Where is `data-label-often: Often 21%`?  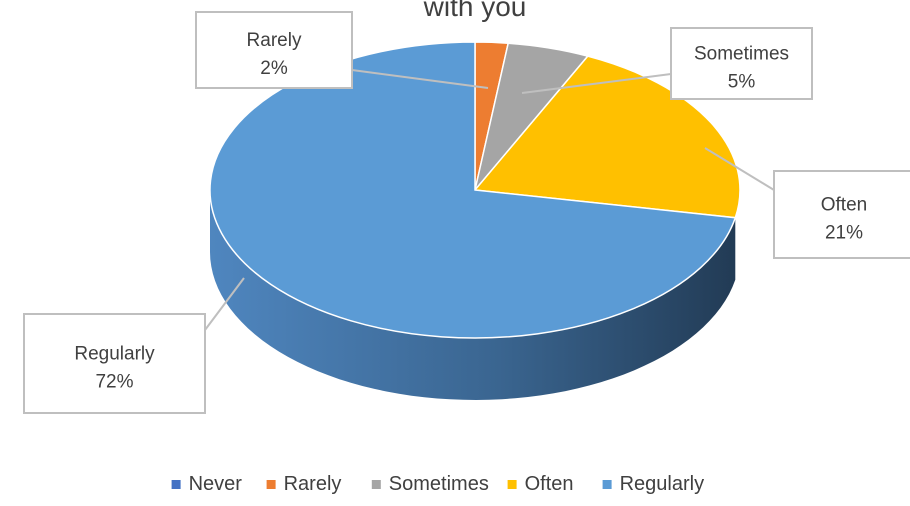 data-label-often: Often 21% is located at coordinates (841, 214).